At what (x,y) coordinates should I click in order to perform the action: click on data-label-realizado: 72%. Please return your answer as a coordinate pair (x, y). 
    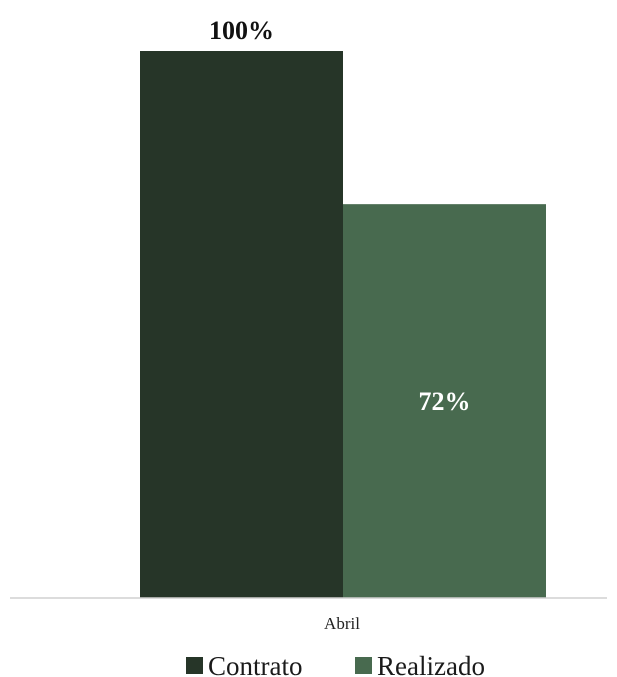
    Looking at the image, I should click on (445, 401).